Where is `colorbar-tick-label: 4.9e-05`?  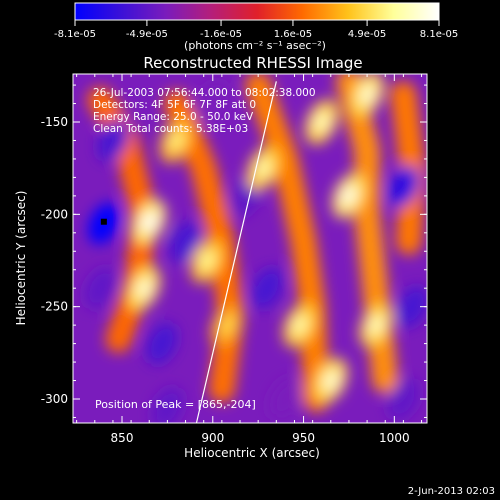
colorbar-tick-label: 4.9e-05 is located at coordinates (367, 34).